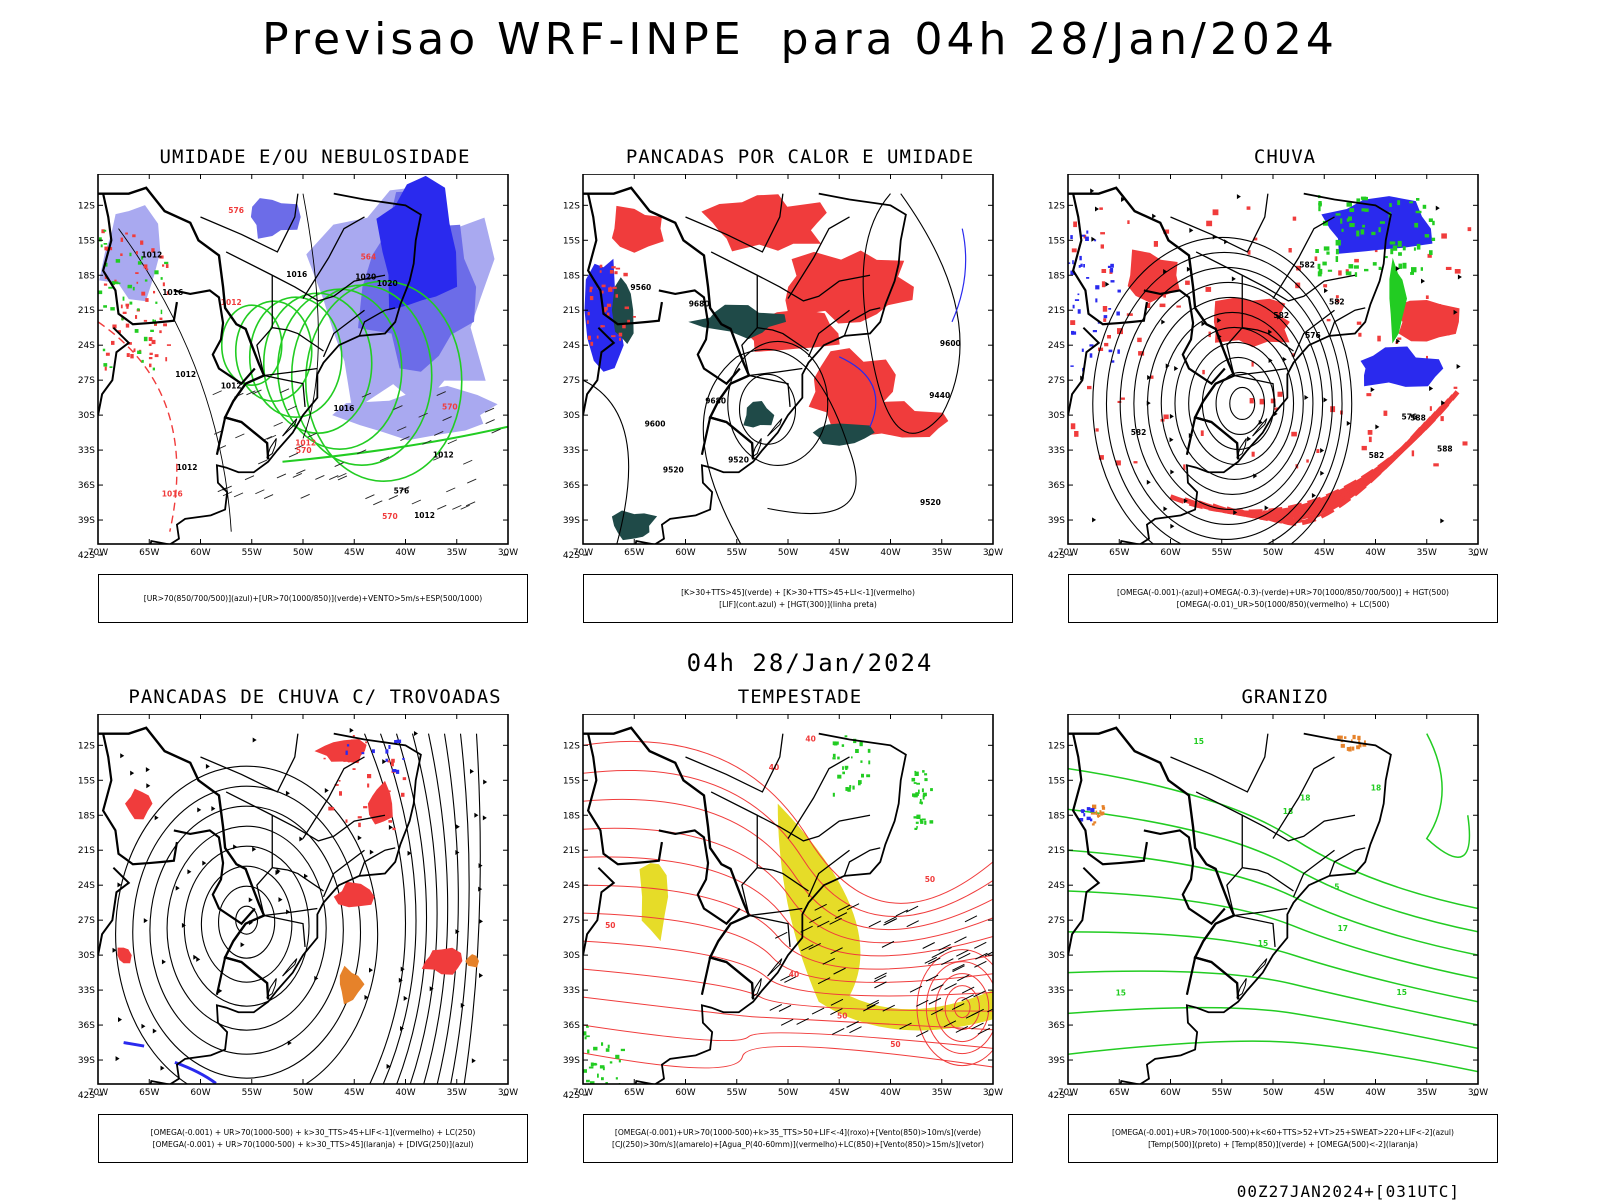  Describe the element at coordinates (620, 339) in the screenshot. I see `instability-speck` at that location.